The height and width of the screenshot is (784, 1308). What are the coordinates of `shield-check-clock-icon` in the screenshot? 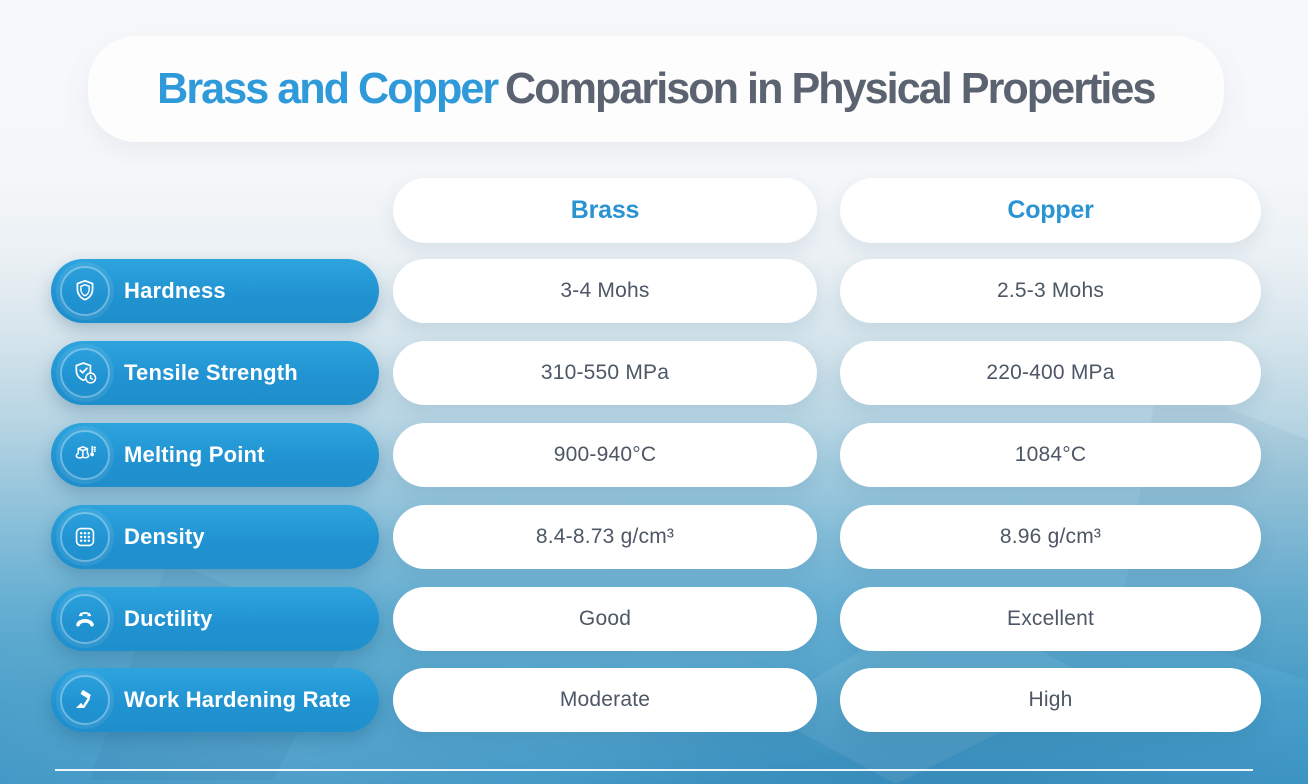 It's located at (85, 373).